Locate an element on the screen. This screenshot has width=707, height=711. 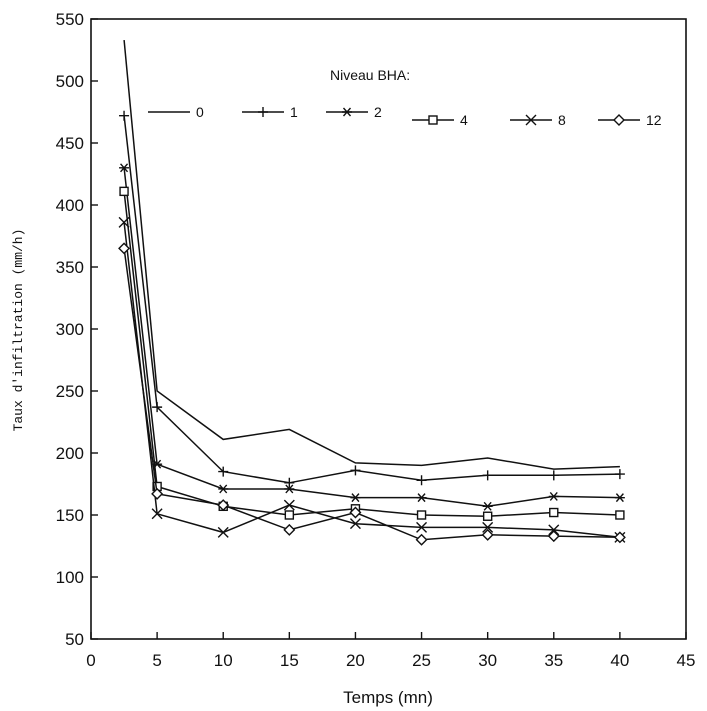
legend-entry-1: 1 is located at coordinates (270, 112).